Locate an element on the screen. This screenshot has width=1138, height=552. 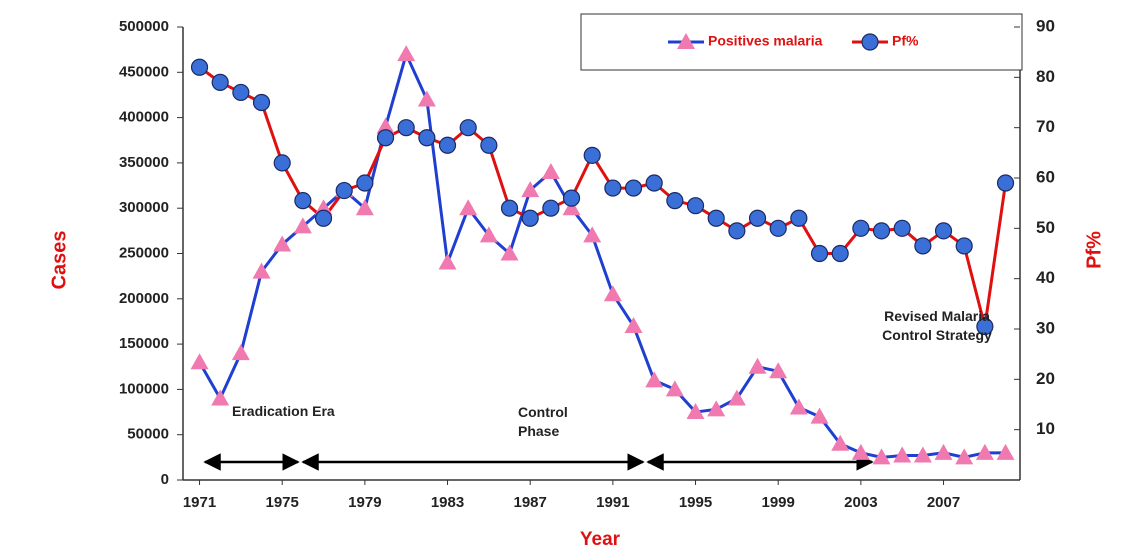
y2-tick-label: 30 is located at coordinates (1045, 327).